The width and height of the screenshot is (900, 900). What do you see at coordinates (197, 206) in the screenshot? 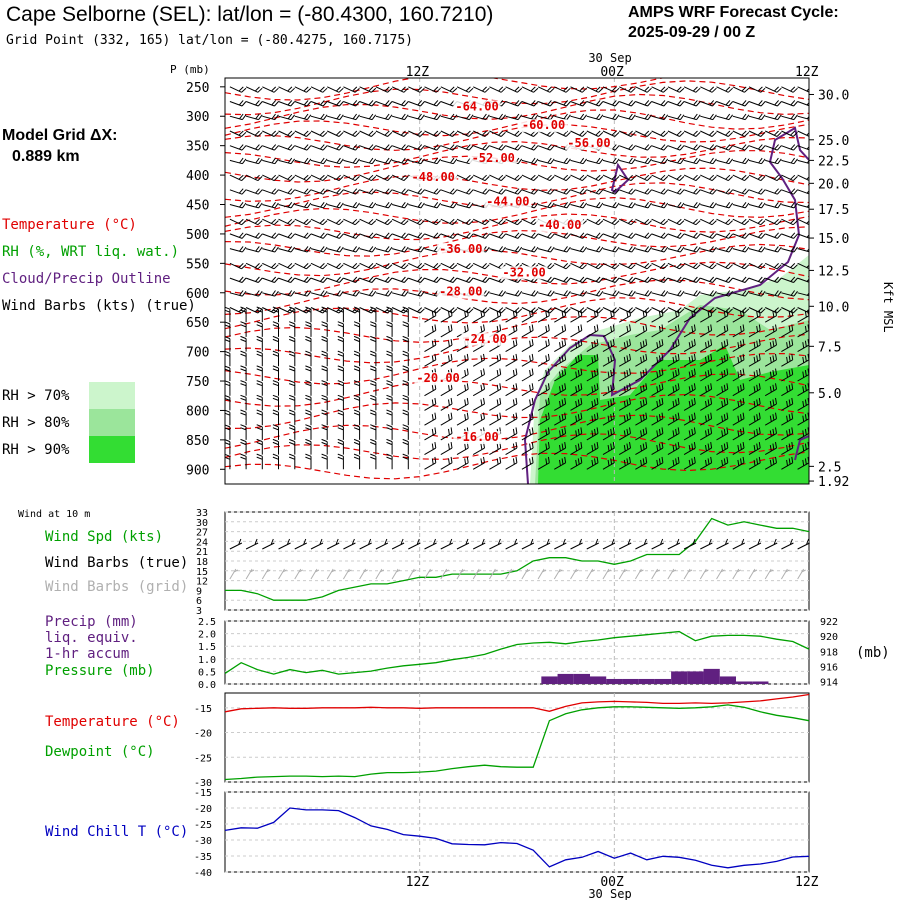
I see `pressure-tick-label: 450` at bounding box center [197, 206].